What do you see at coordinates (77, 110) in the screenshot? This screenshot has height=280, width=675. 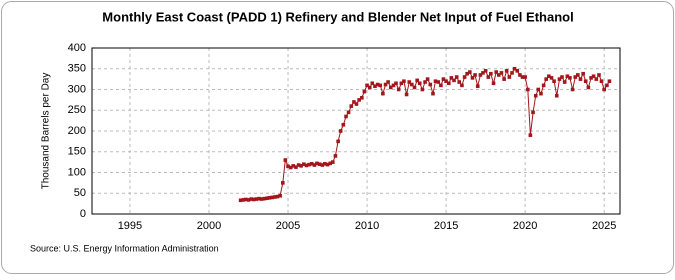 I see `y-tick-label: 250` at bounding box center [77, 110].